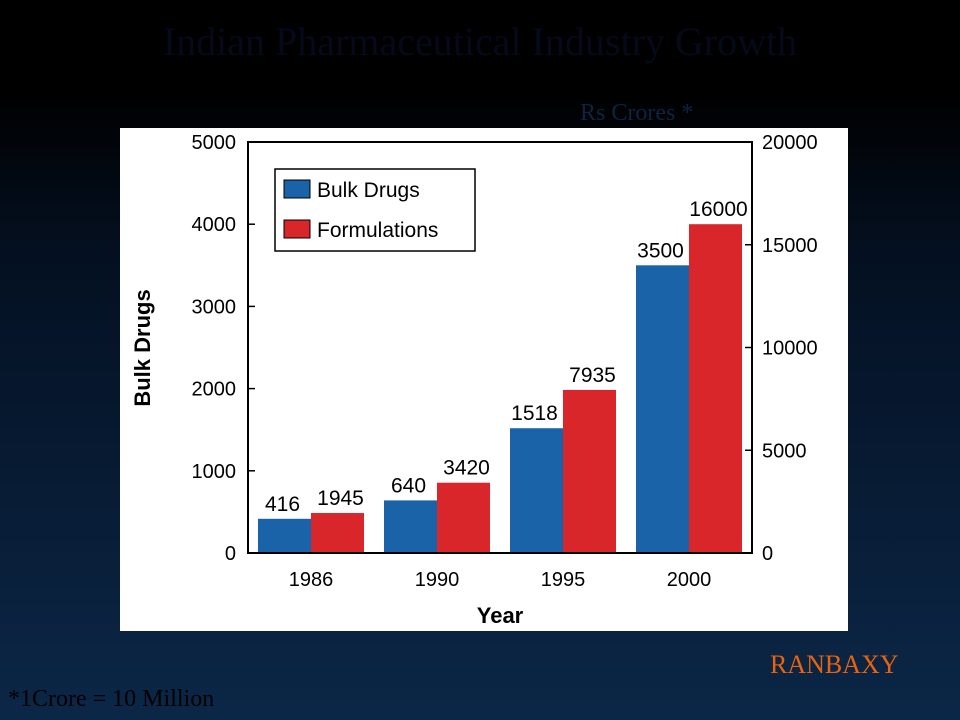 This screenshot has height=720, width=960. What do you see at coordinates (214, 225) in the screenshot?
I see `left-tick-label: 4000` at bounding box center [214, 225].